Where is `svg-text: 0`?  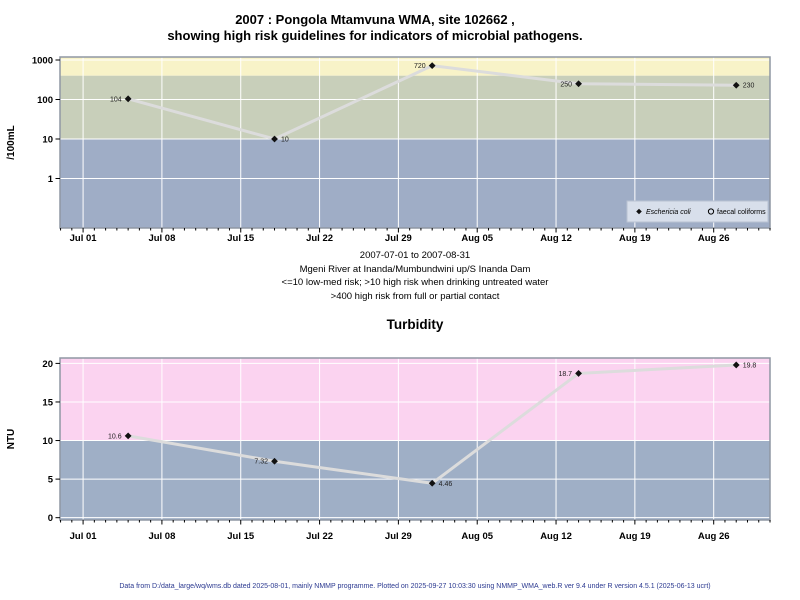 svg-text: 0 is located at coordinates (50, 518).